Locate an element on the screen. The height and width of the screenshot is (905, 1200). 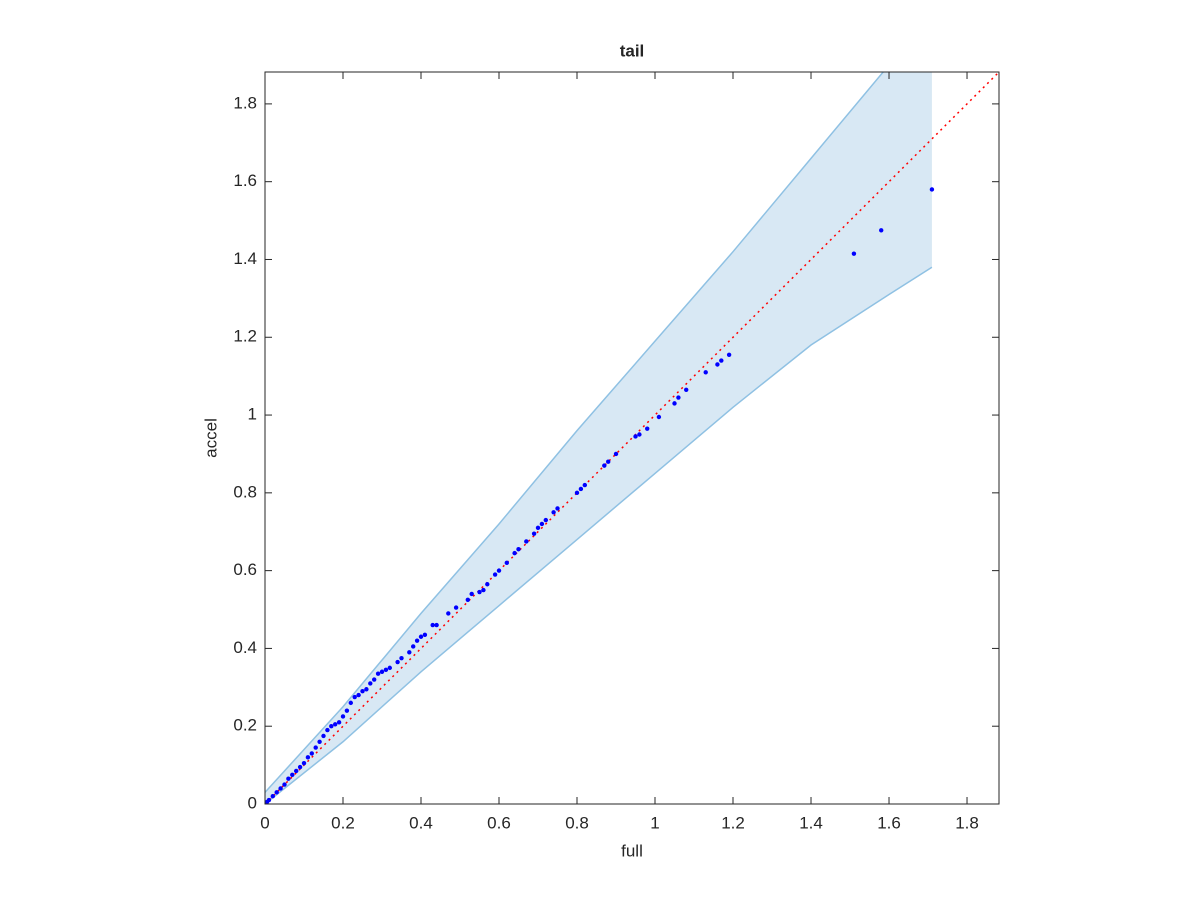
y-tick-label: 0.2 is located at coordinates (245, 725).